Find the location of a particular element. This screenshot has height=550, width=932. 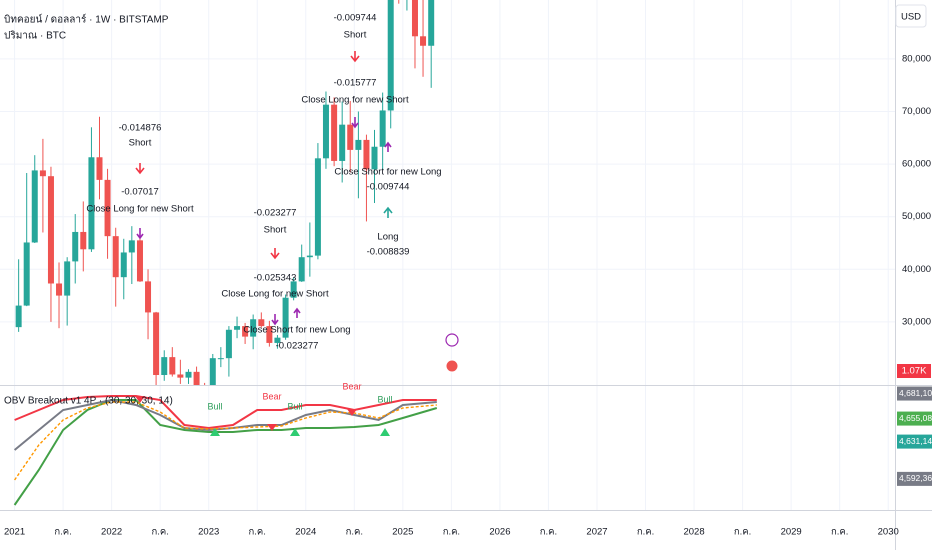

signal-annotation: -0.023277 is located at coordinates (275, 213).